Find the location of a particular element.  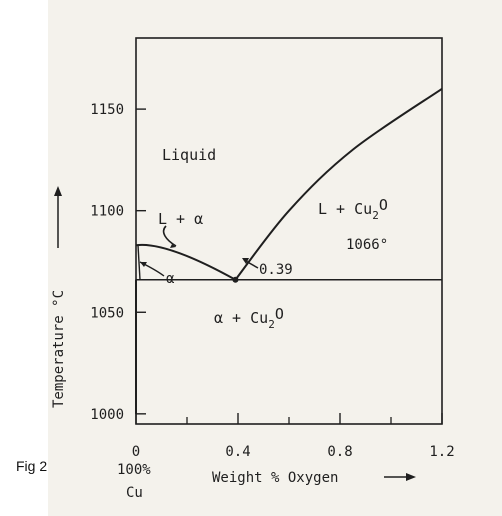

x-axis-arrowhead is located at coordinates (411, 477).